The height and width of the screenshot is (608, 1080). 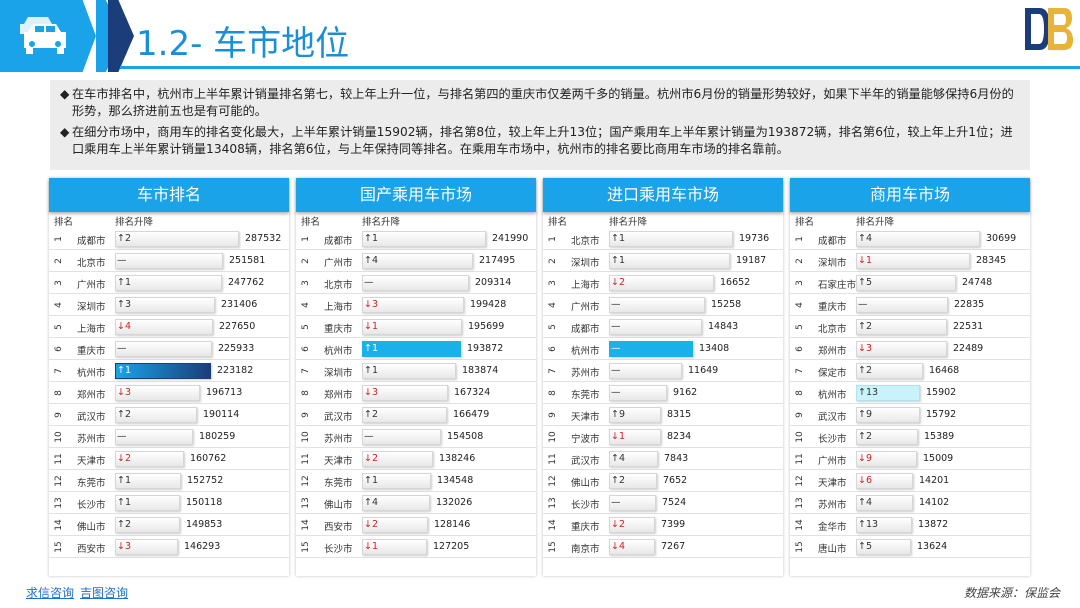 I want to click on table-row: 2 北京市 — 251581, so click(x=169, y=261).